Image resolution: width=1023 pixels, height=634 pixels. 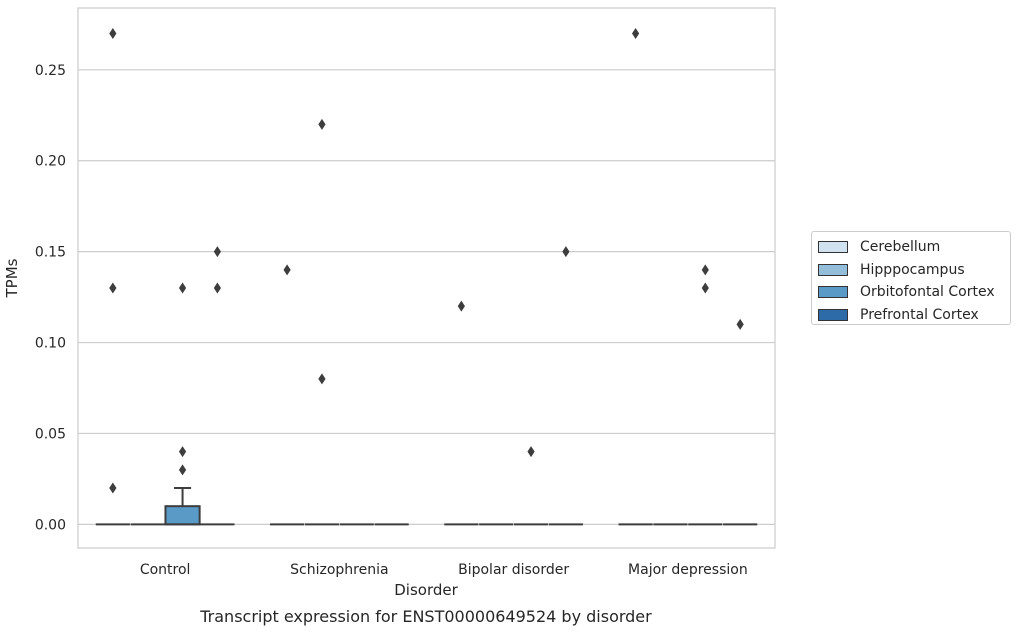 What do you see at coordinates (165, 570) in the screenshot?
I see `x-tick-label: Control` at bounding box center [165, 570].